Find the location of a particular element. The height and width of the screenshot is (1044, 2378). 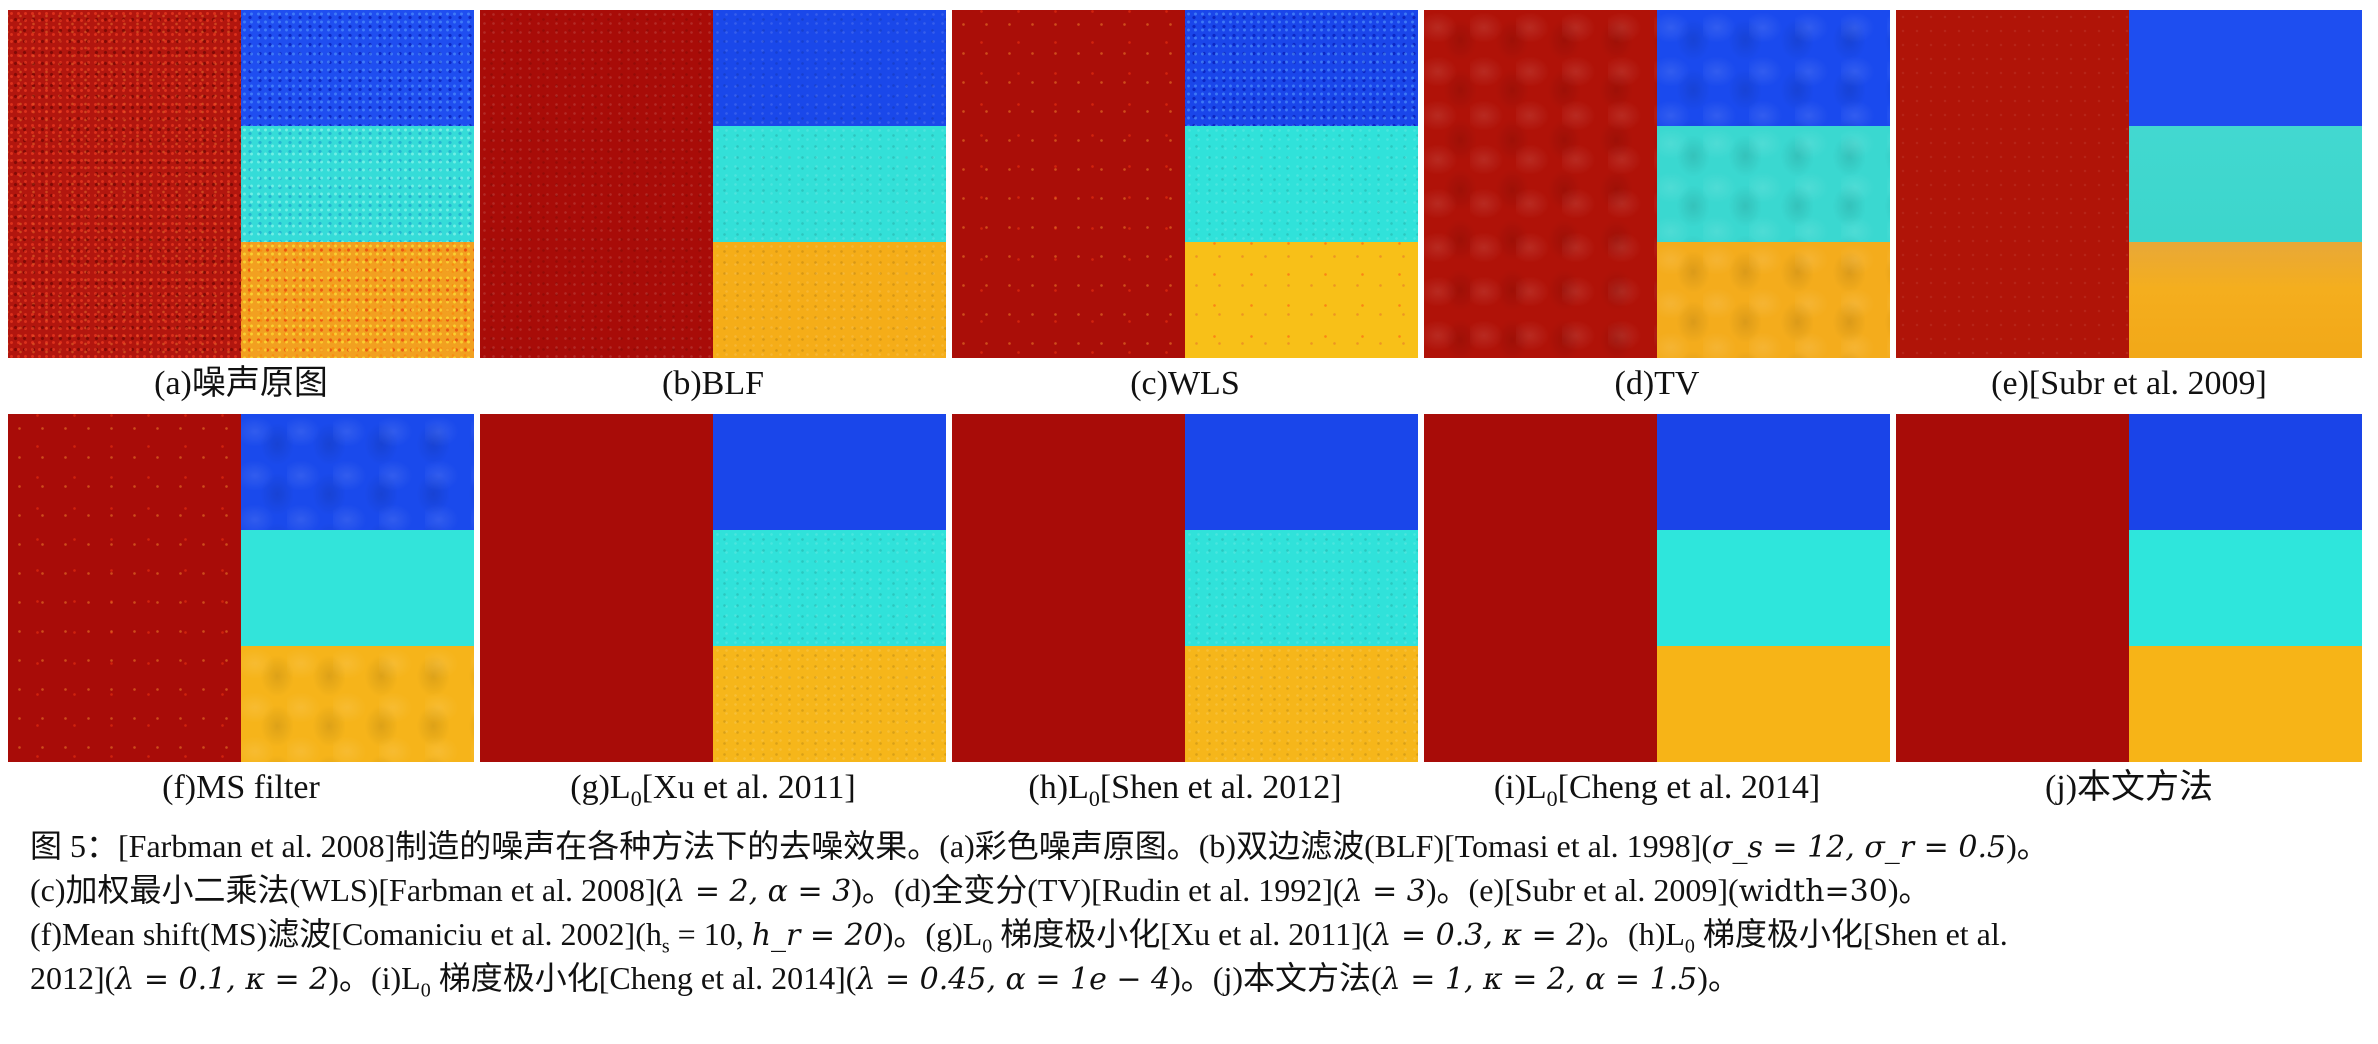

caption-text: 梯度极小化[Cheng et al. 2014]( is located at coordinates (643, 978).